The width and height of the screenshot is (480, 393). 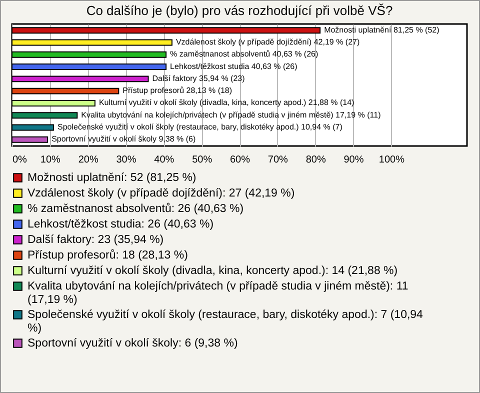 What do you see at coordinates (136, 208) in the screenshot?
I see `text: % zaměstnanost absolventů: 26 (40,63 %)` at bounding box center [136, 208].